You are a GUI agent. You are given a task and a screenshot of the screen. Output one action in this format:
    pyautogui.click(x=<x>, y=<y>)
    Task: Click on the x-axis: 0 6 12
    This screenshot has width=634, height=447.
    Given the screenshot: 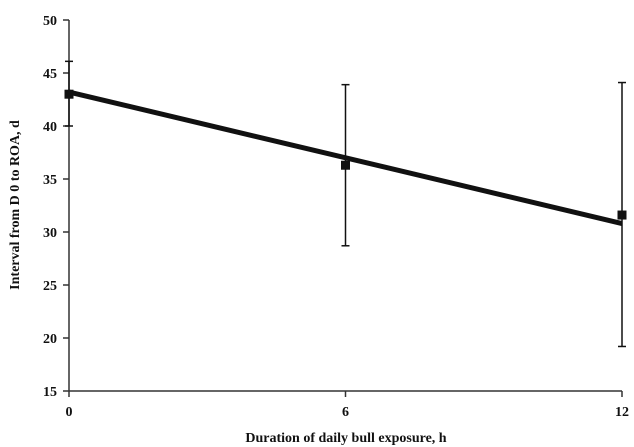 What is the action you would take?
    pyautogui.click(x=347, y=405)
    